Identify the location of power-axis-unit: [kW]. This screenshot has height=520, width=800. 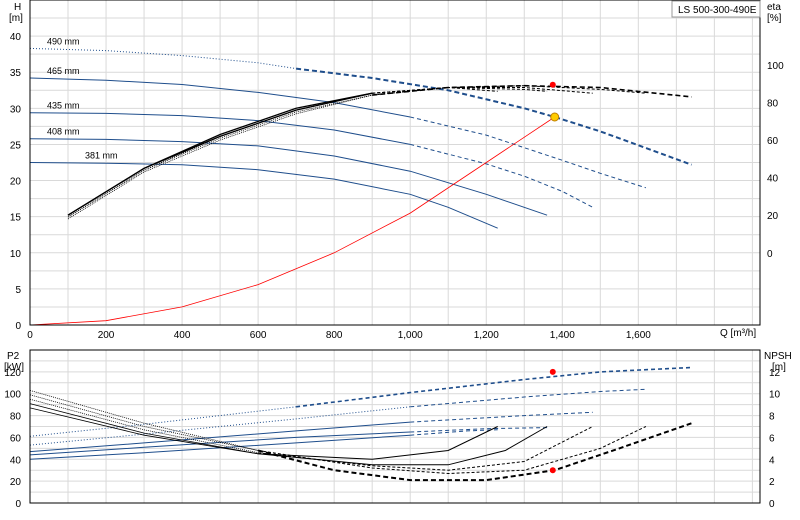
(14, 367).